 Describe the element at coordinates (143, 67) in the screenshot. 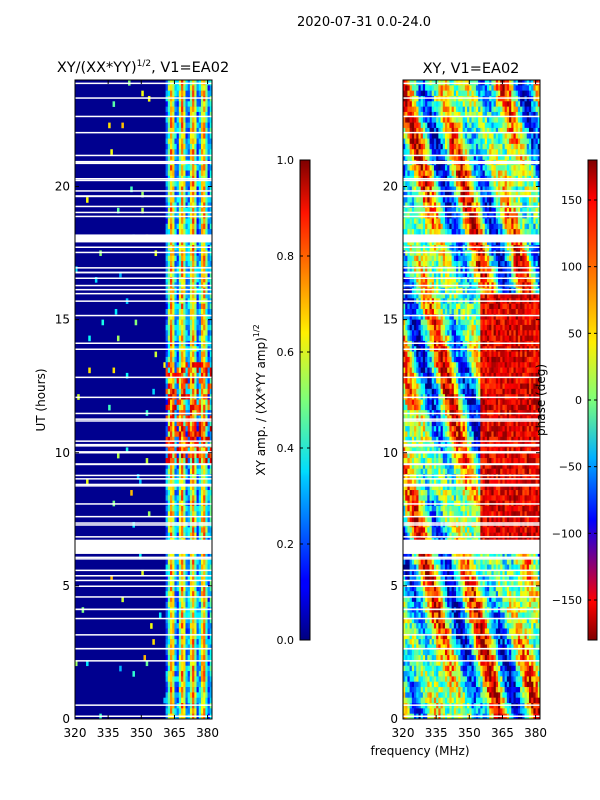

I see `left-panel-title: XY/(XX*YY)1/2, V1=EA02` at that location.